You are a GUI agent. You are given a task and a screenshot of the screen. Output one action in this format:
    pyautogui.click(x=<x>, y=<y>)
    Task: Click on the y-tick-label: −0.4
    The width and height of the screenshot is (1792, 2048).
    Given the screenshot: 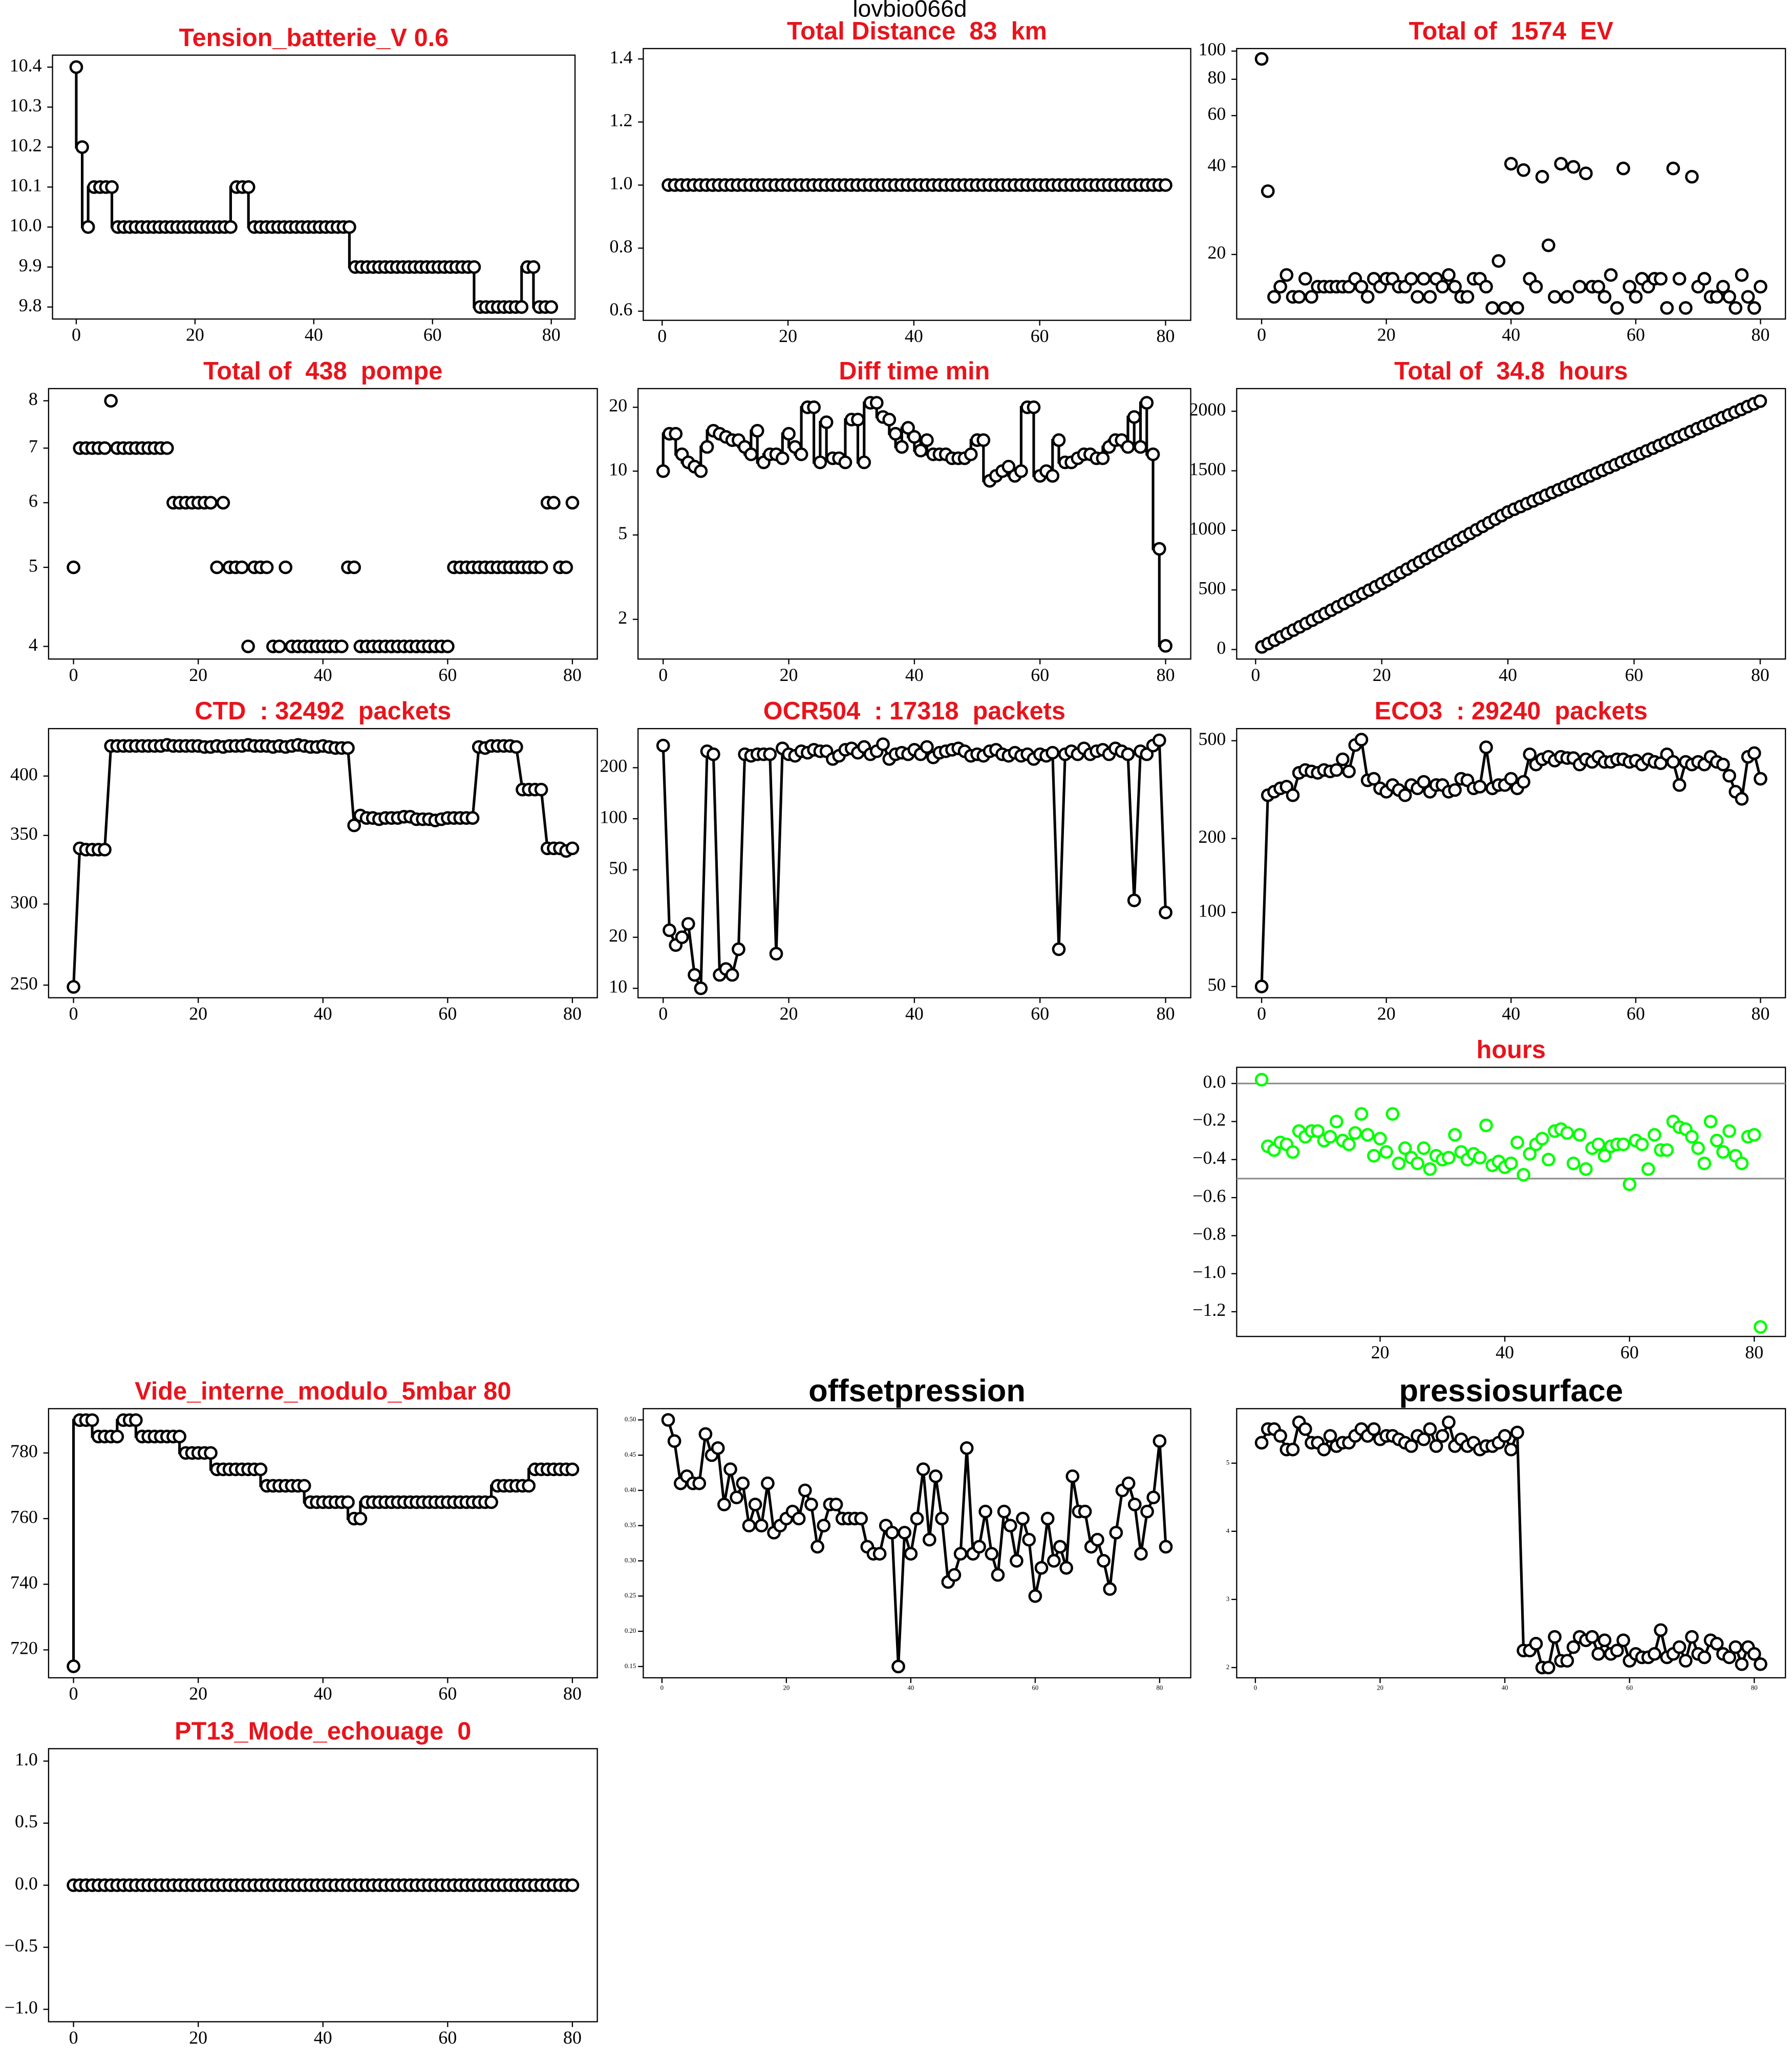 What is the action you would take?
    pyautogui.click(x=1209, y=1157)
    